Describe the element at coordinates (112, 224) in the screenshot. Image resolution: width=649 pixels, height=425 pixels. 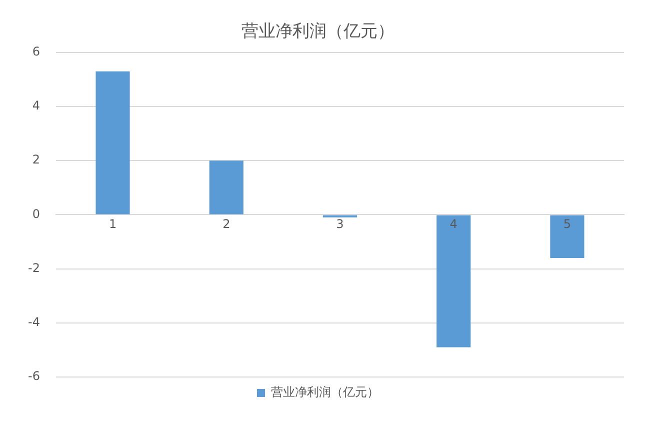
I see `x-tick-label: 1` at that location.